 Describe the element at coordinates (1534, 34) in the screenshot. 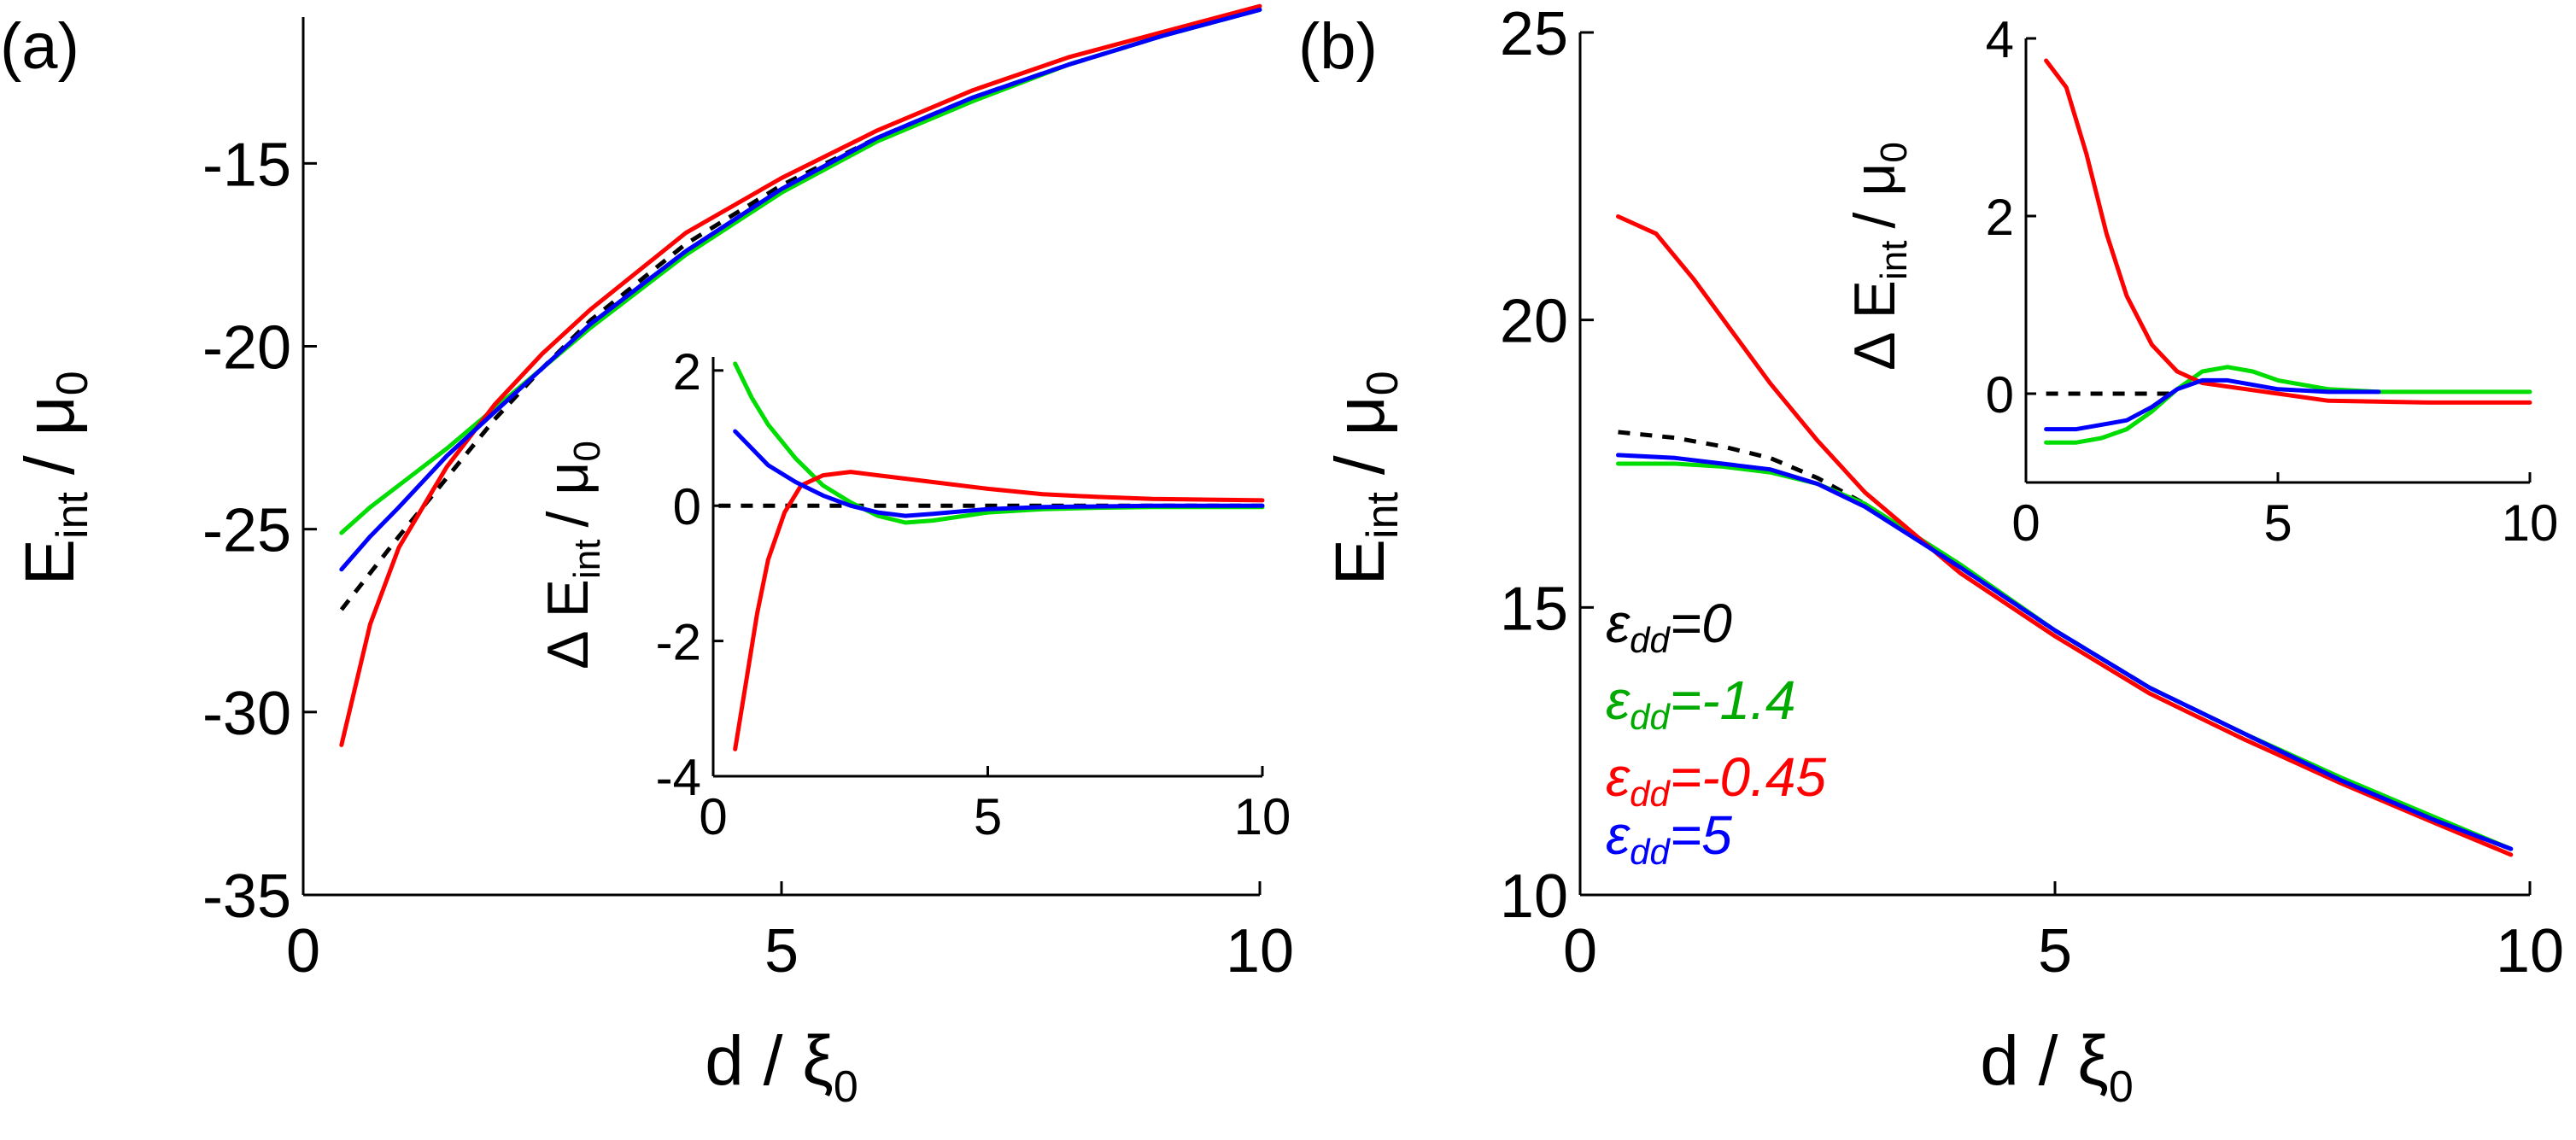

I see `panel-b-ytick-label: 25` at that location.